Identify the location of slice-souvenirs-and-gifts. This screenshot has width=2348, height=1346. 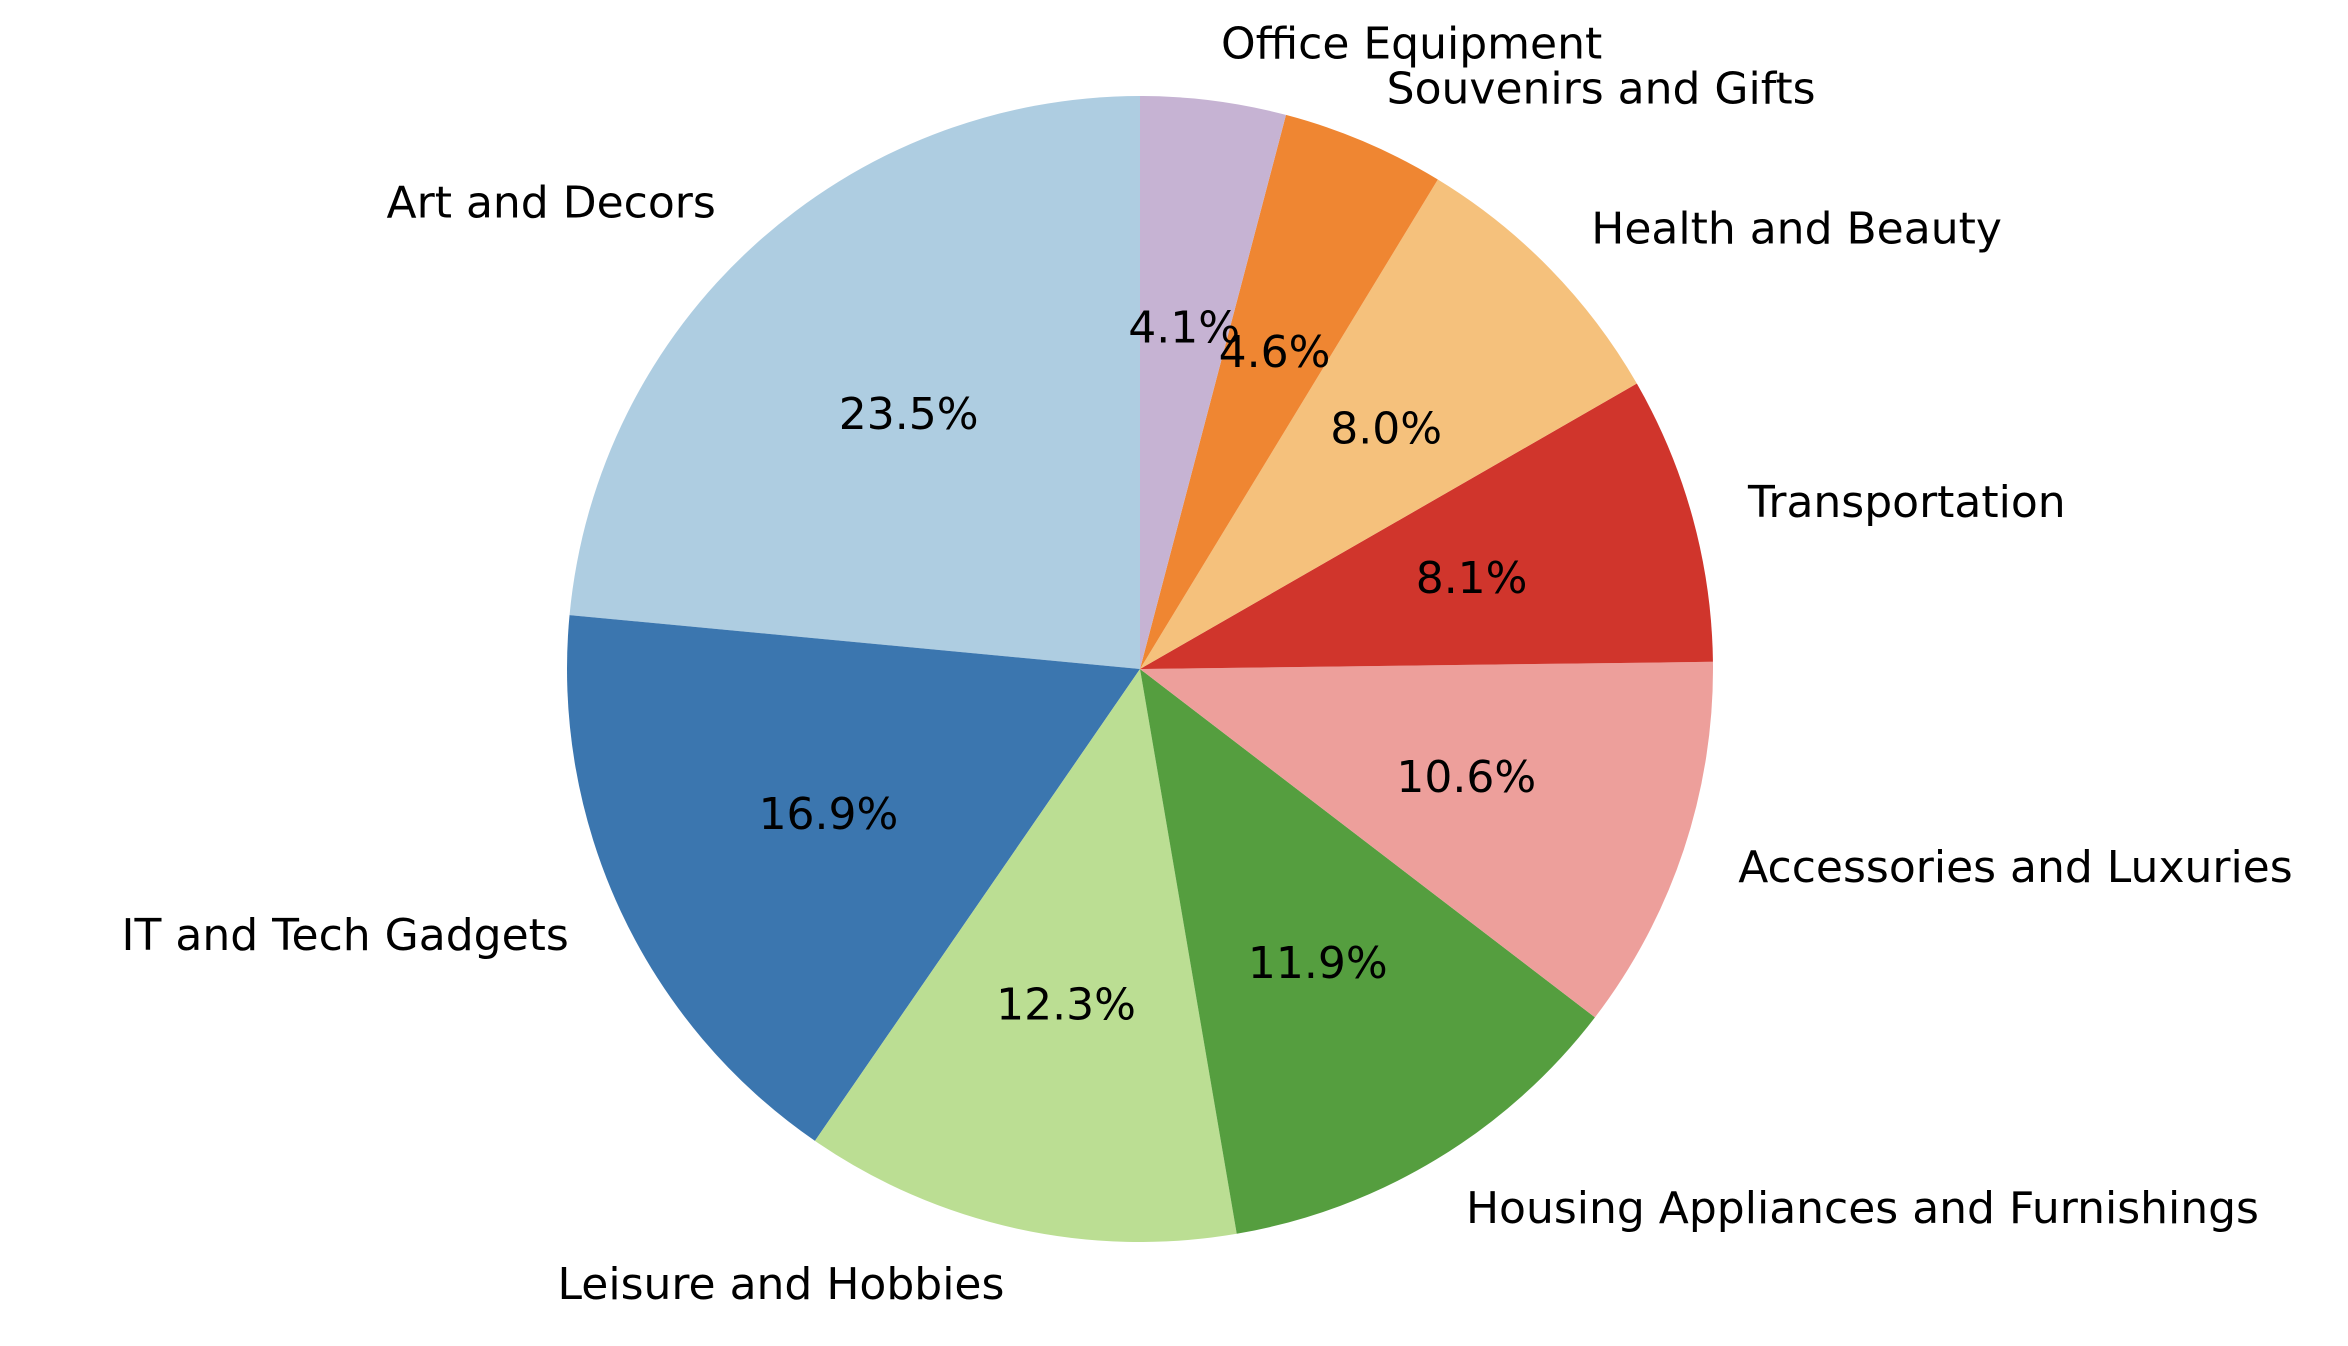
(1289, 392).